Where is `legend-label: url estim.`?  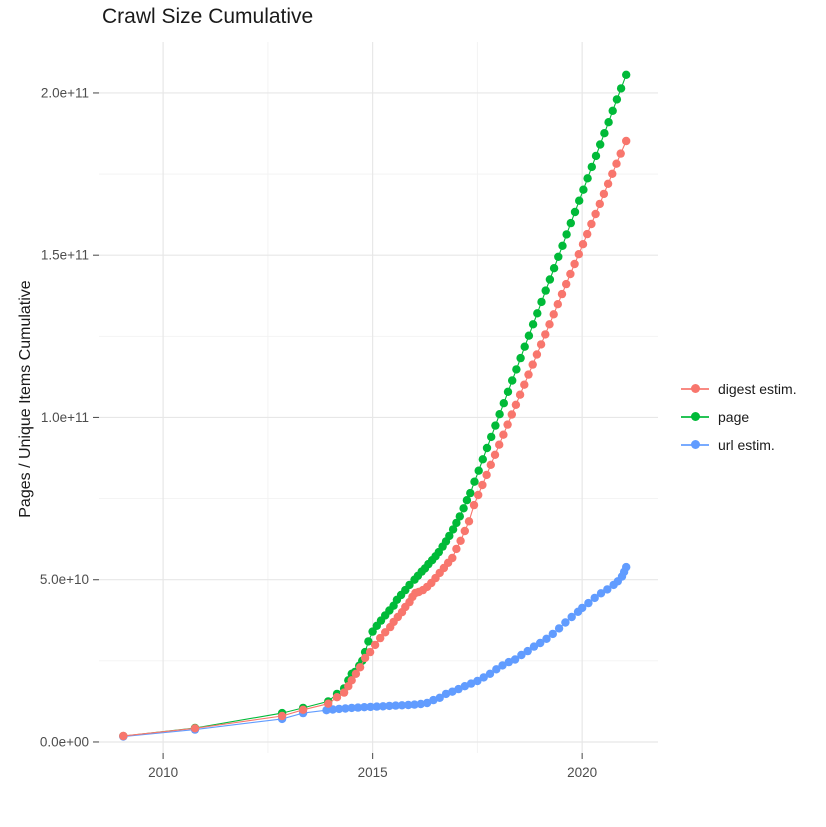 legend-label: url estim. is located at coordinates (746, 444).